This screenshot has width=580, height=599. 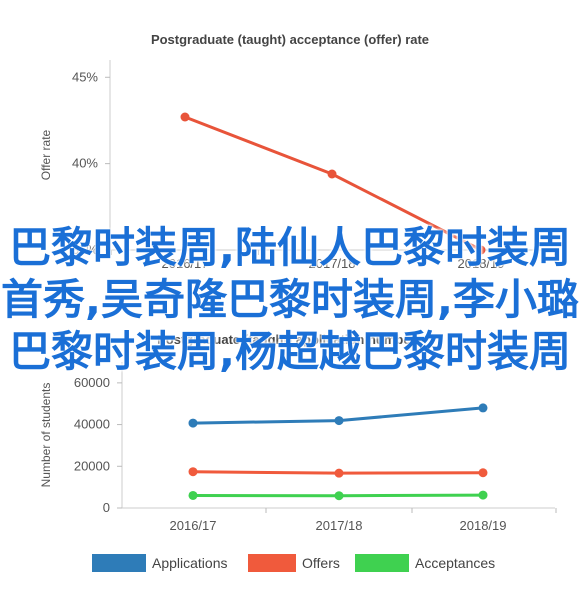 I want to click on legend-item-offers: Offers, so click(x=294, y=563).